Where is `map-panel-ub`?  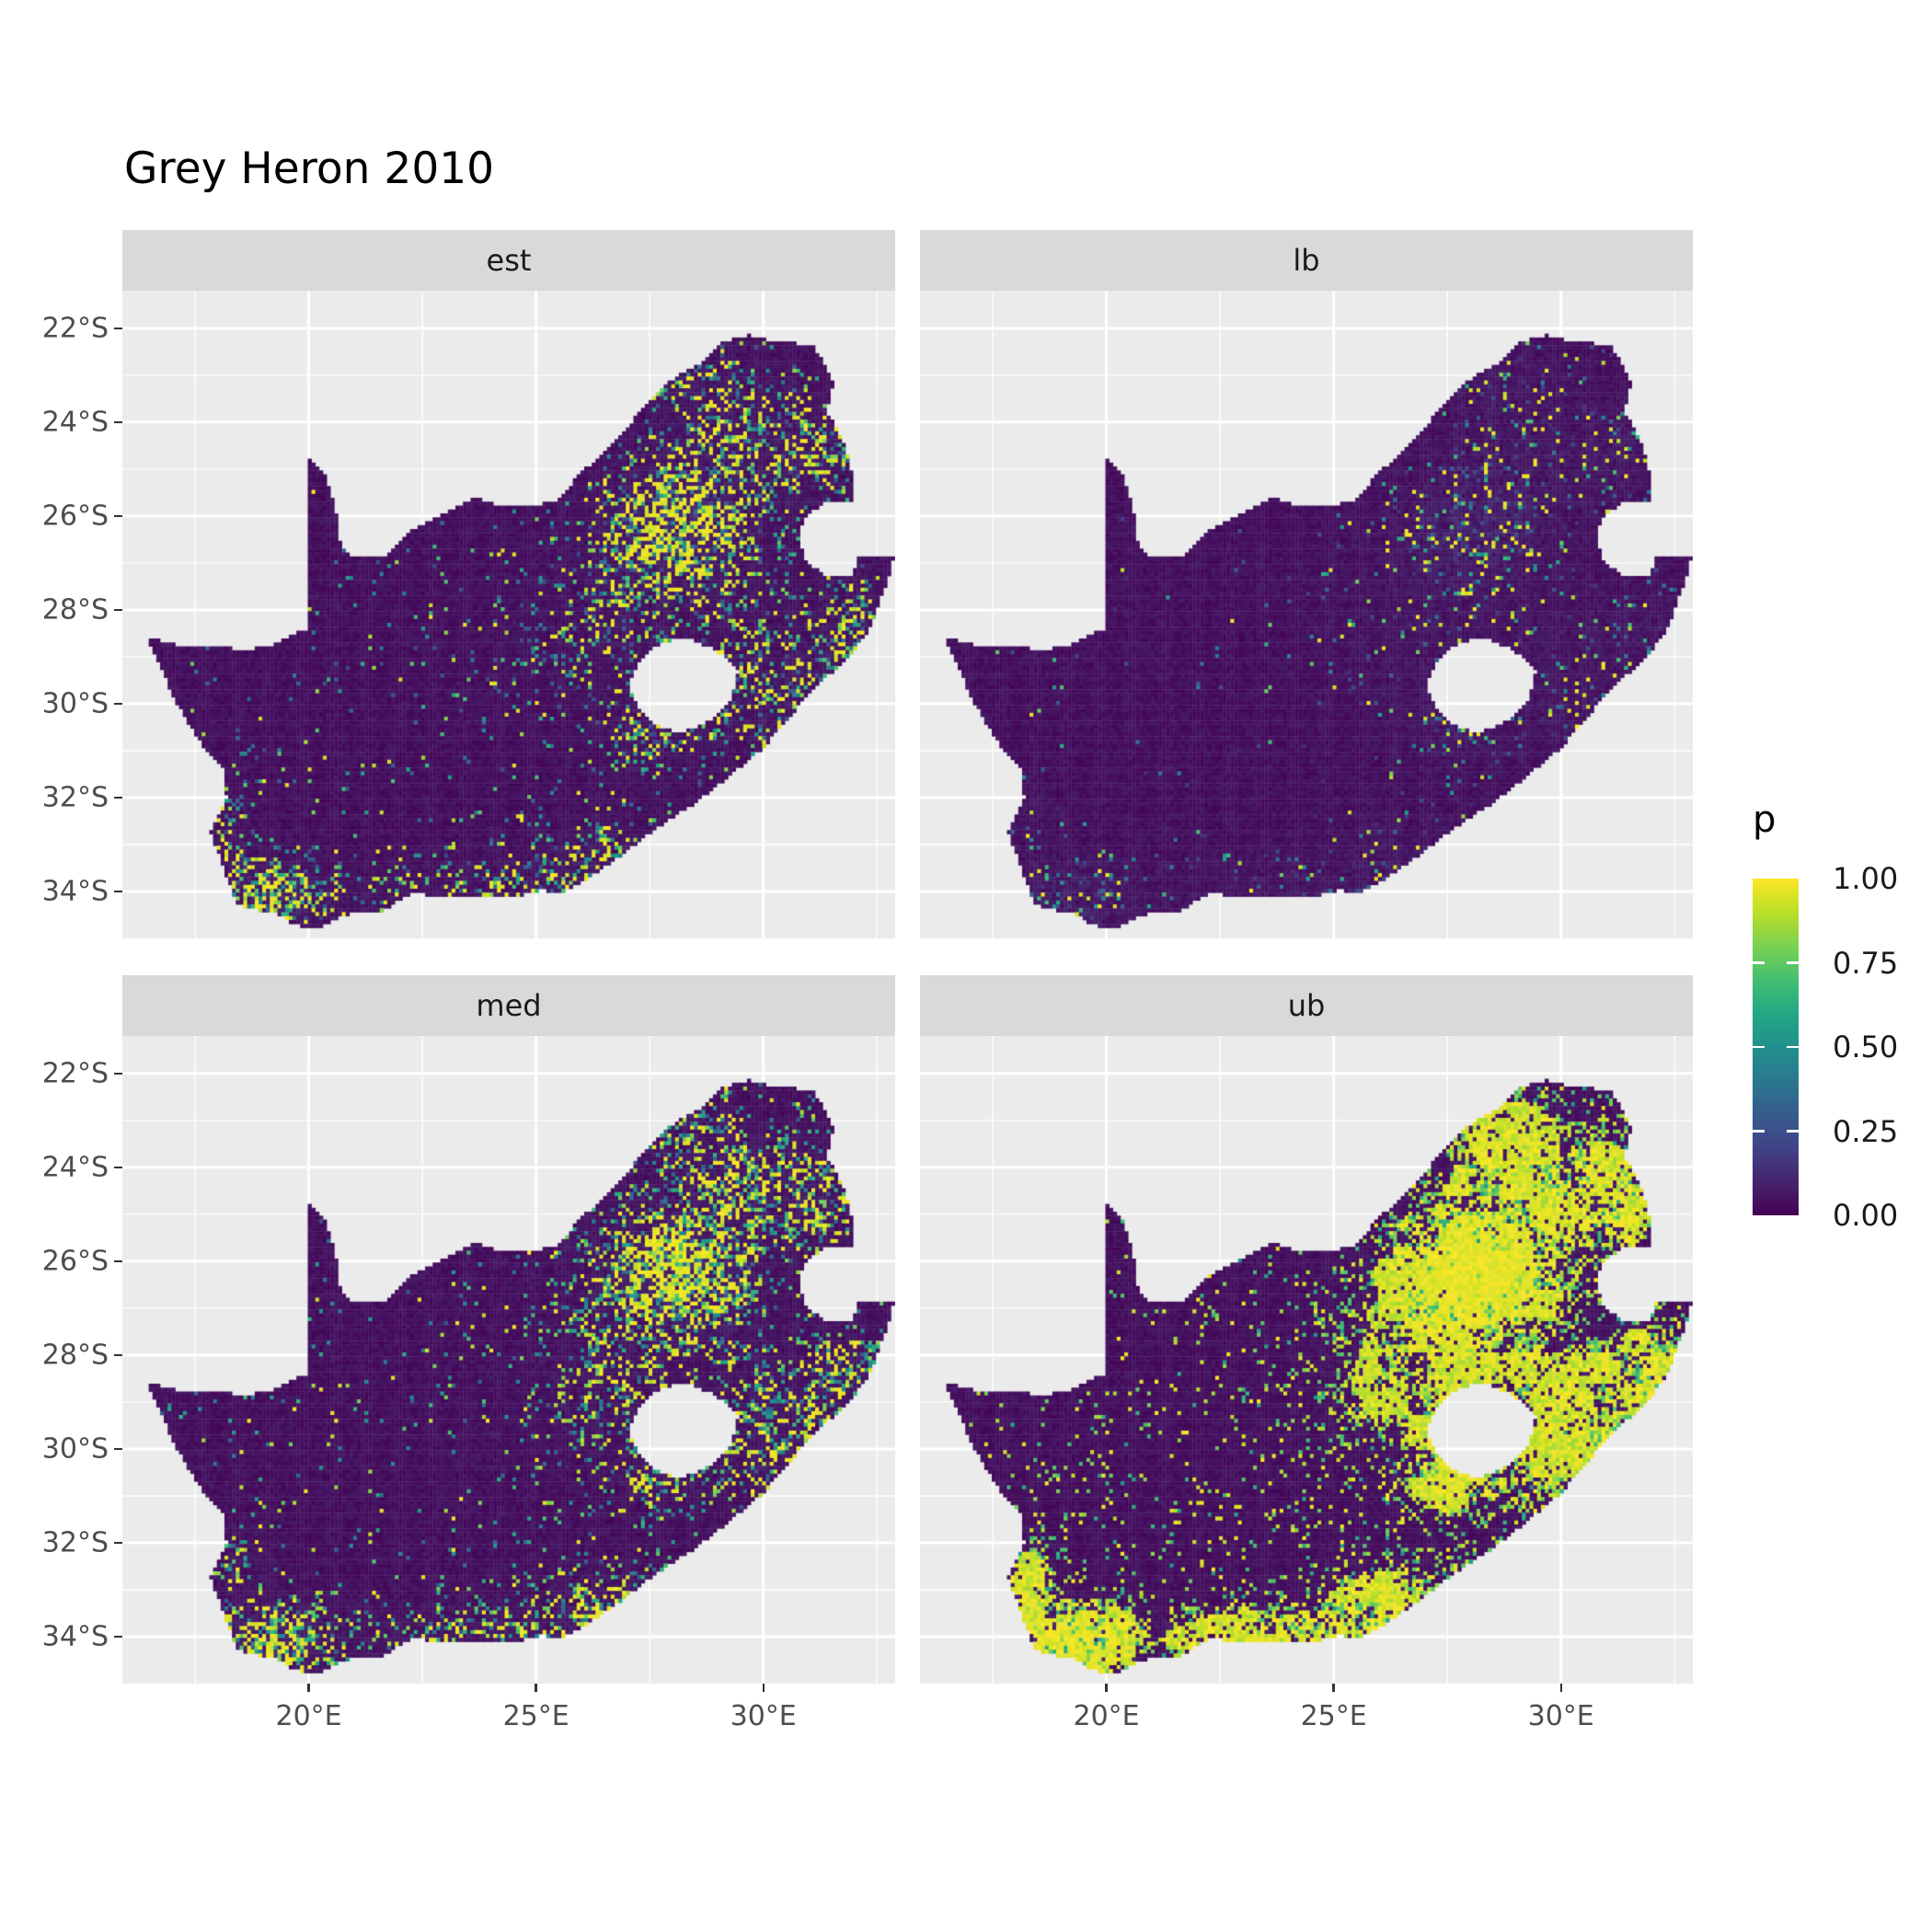 map-panel-ub is located at coordinates (1306, 1360).